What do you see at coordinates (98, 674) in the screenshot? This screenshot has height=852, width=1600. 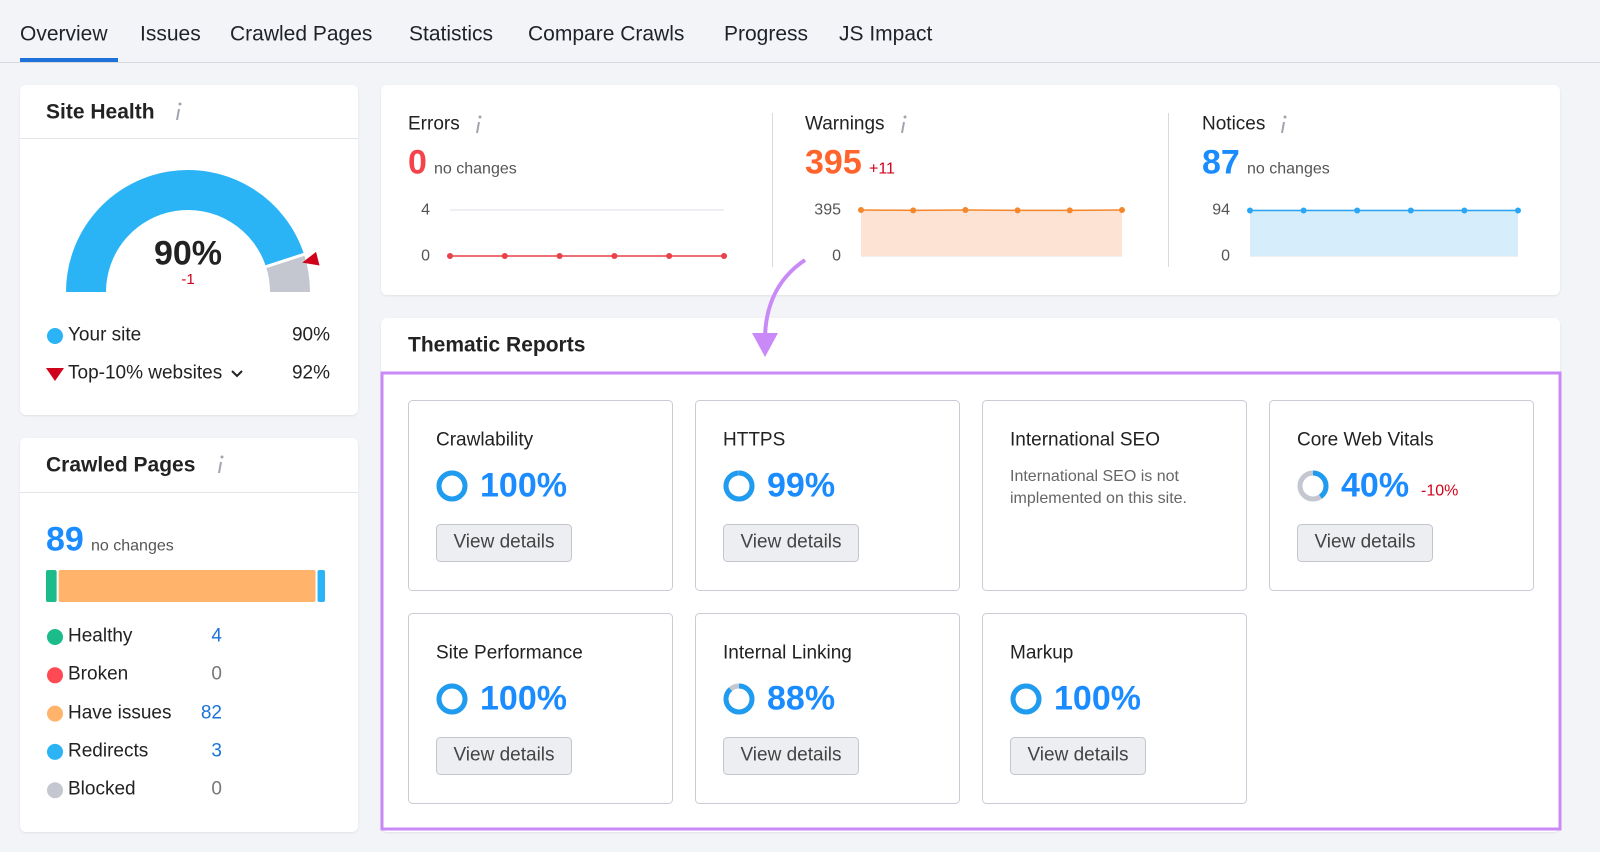 I see `legend-label: Broken` at bounding box center [98, 674].